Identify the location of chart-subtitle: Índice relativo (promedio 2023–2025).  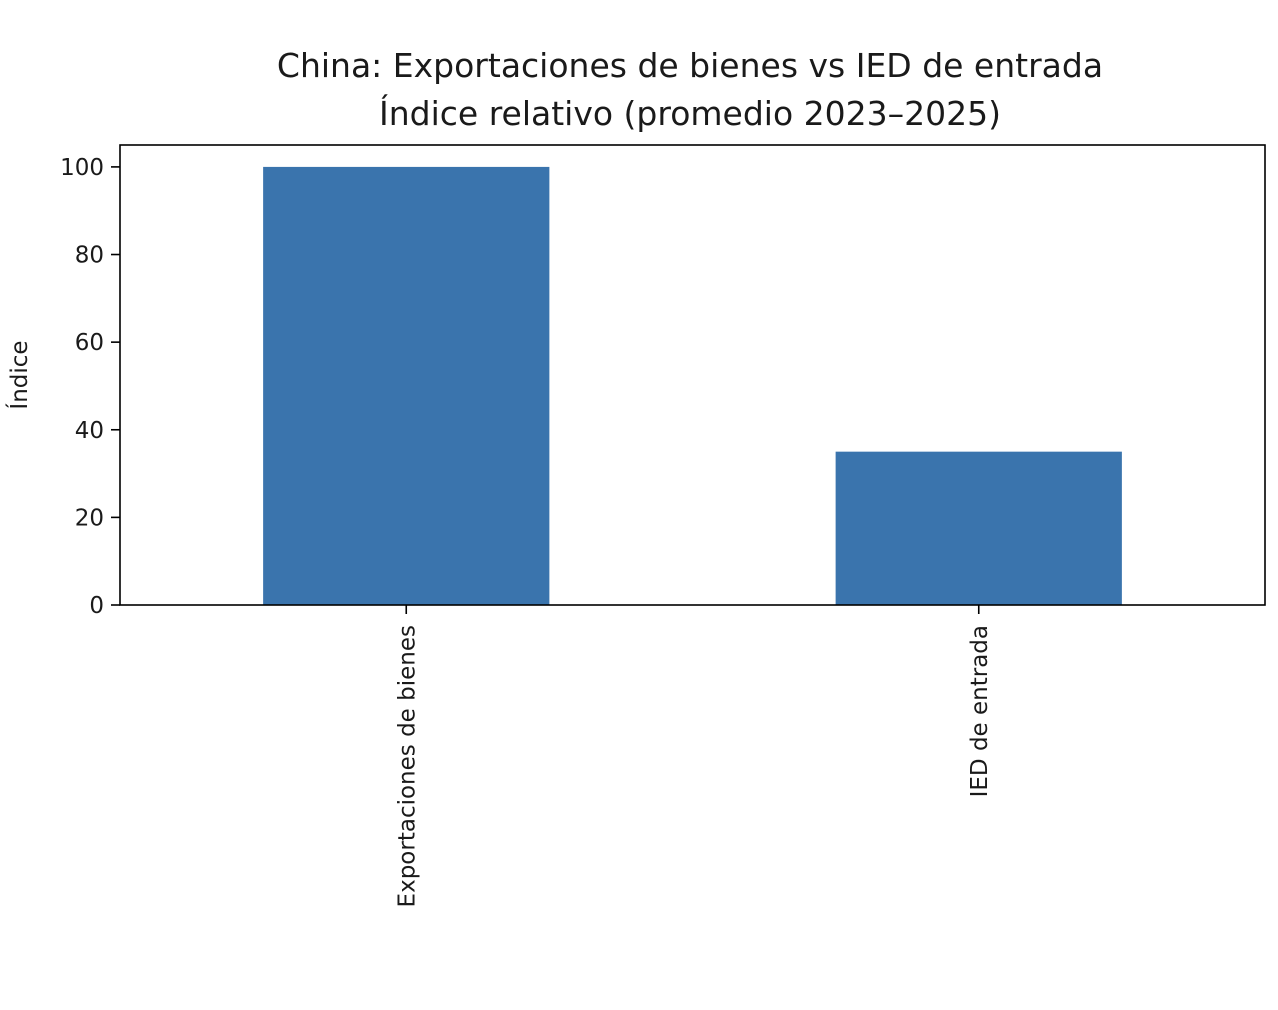
(690, 113).